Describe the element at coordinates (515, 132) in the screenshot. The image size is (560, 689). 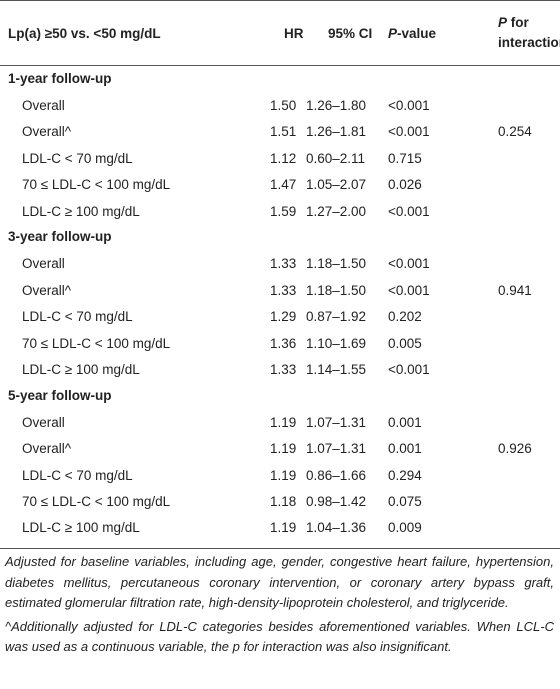
I see `interaction-cell: 0.254` at that location.